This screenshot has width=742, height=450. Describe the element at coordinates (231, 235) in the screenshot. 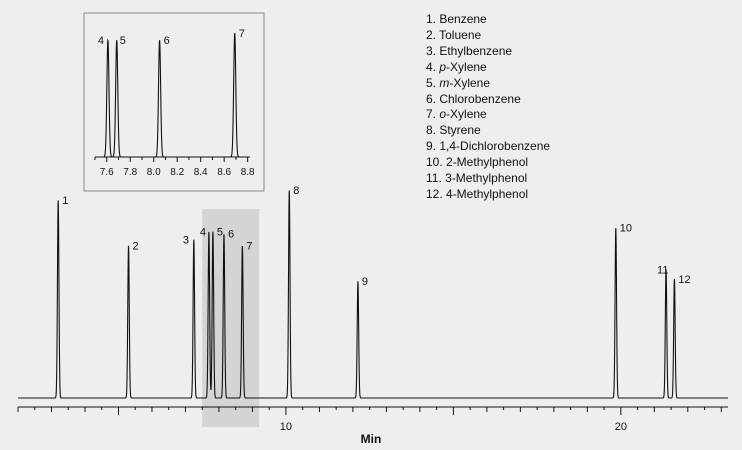

I see `peak-label-6: 6` at that location.